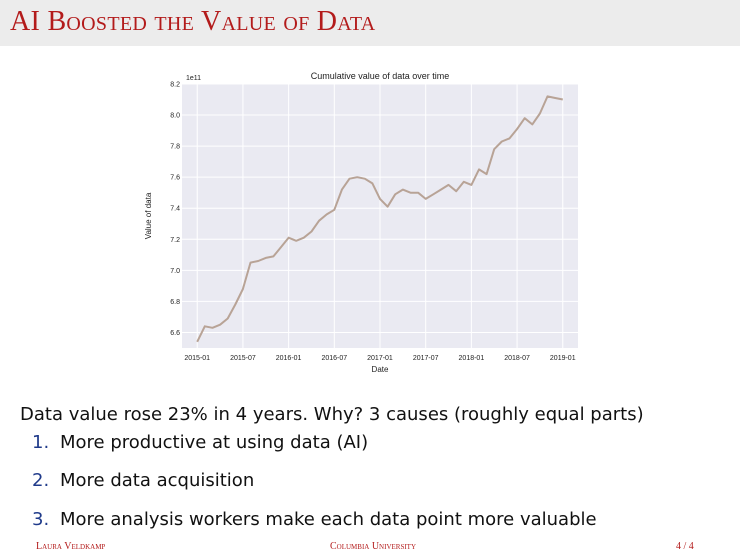 The height and width of the screenshot is (554, 740). What do you see at coordinates (426, 358) in the screenshot?
I see `x-tick-label: 2017-07` at bounding box center [426, 358].